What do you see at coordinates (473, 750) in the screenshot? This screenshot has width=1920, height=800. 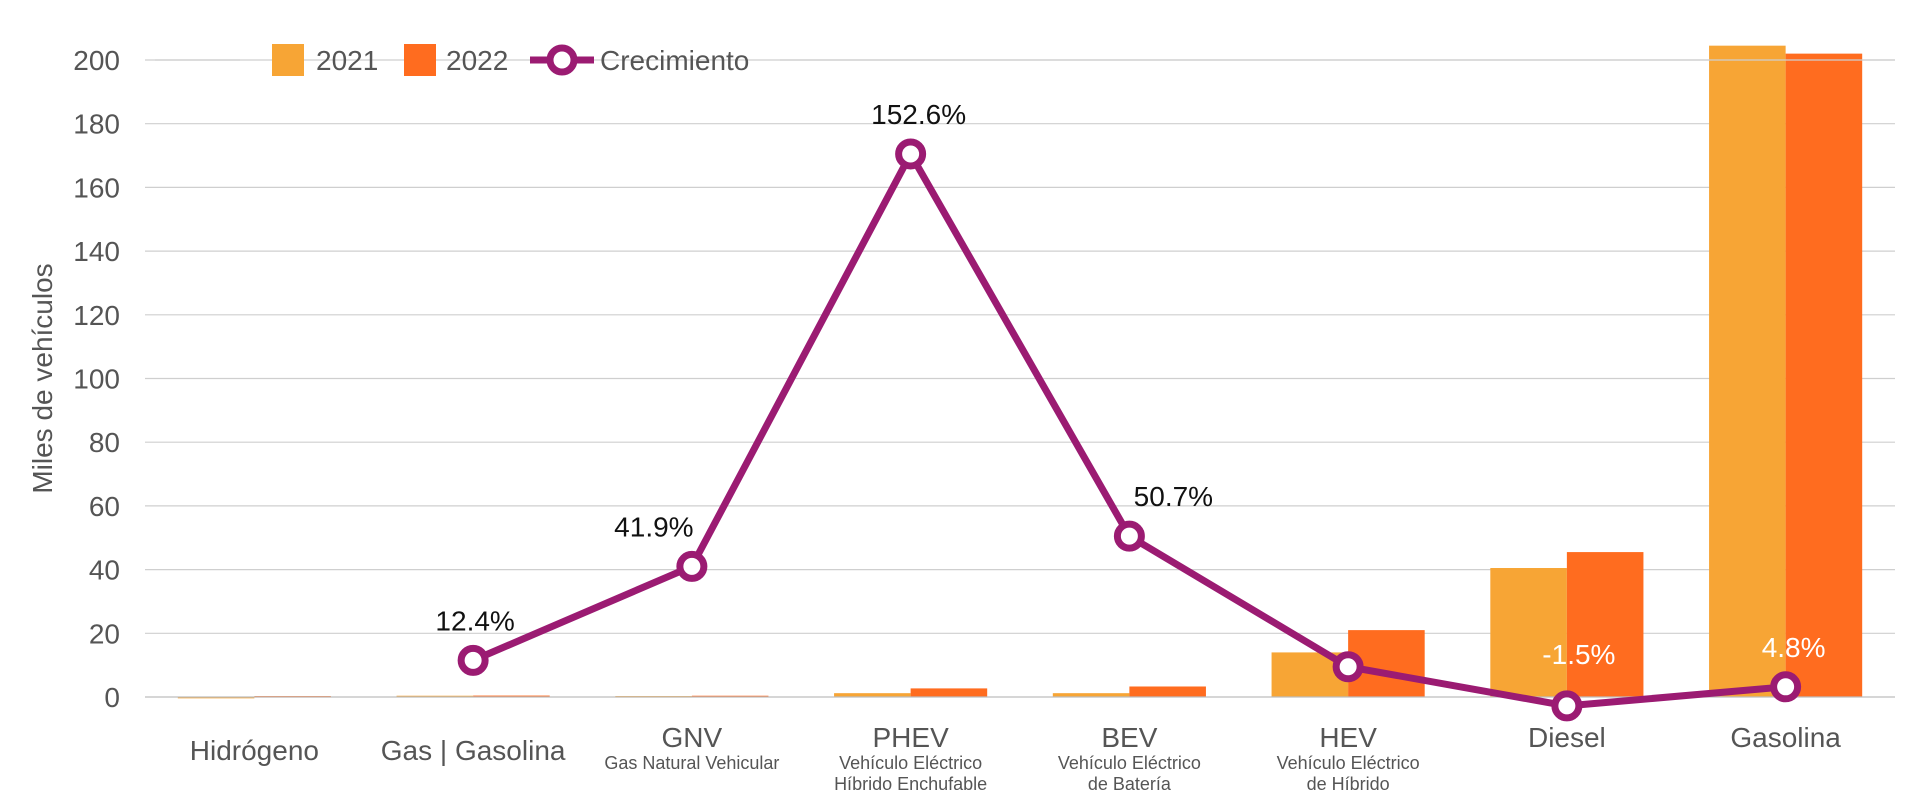 I see `category-label: Gas | Gasolina` at bounding box center [473, 750].